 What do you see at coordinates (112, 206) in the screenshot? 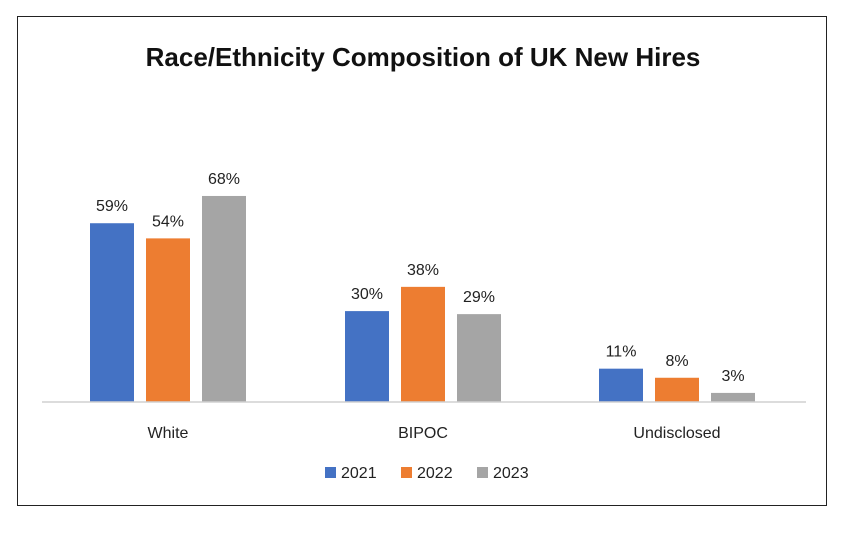
I see `data-label-white-2021: 59%` at bounding box center [112, 206].